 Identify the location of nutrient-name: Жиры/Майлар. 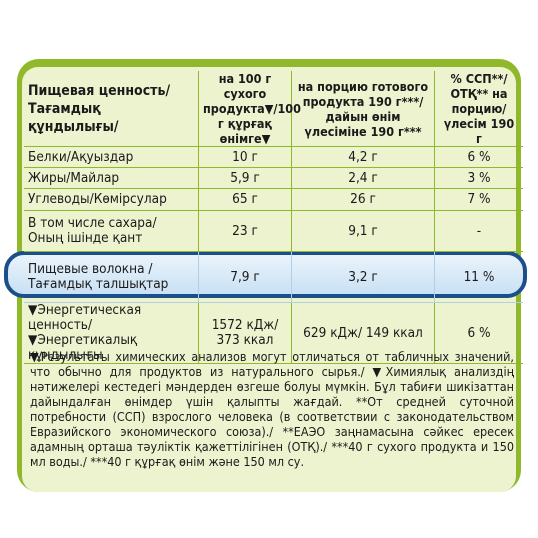
(111, 178).